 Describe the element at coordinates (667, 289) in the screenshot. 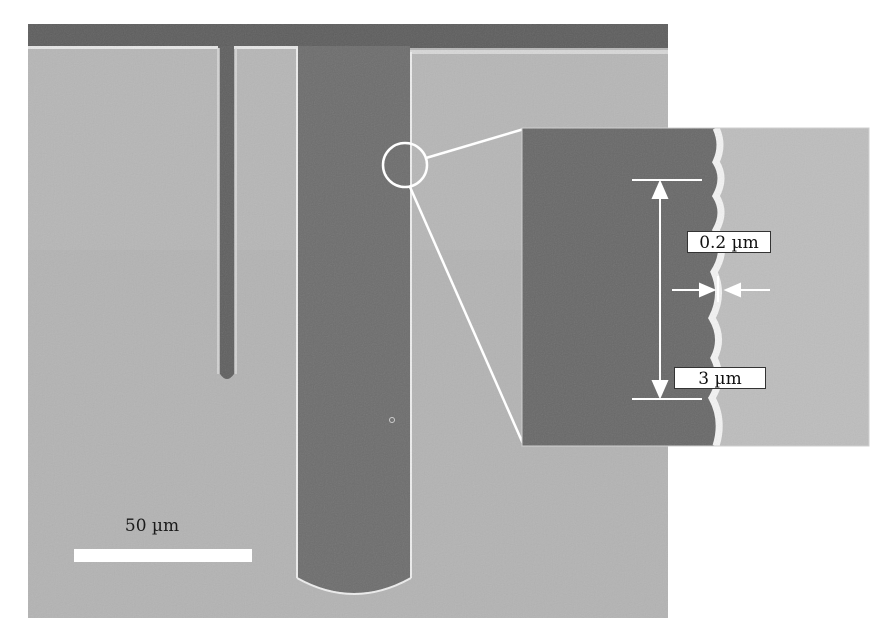

I see `length-dimension` at that location.